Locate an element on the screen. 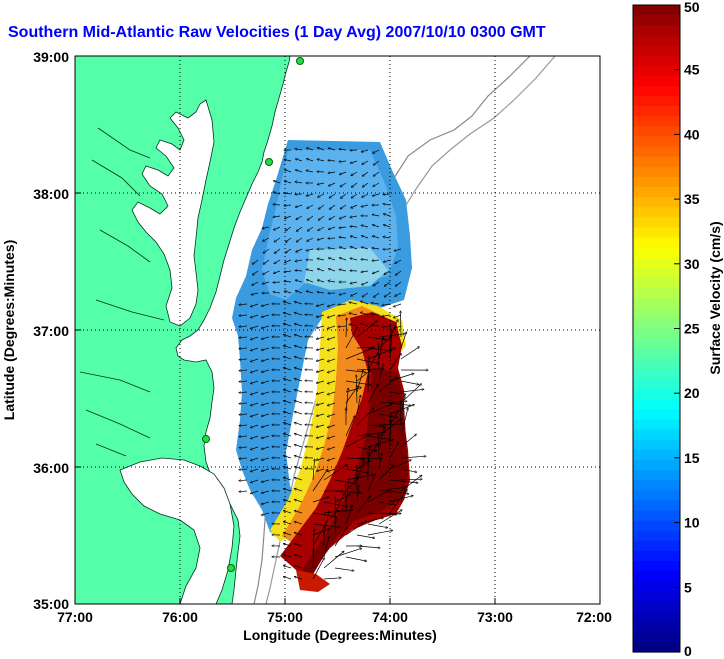 The width and height of the screenshot is (724, 659). x-tick-label: 76:00 is located at coordinates (180, 617).